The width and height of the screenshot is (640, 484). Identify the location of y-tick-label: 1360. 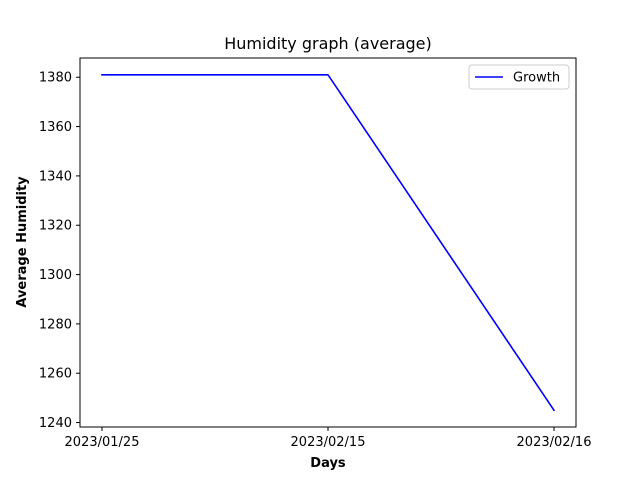
(55, 127).